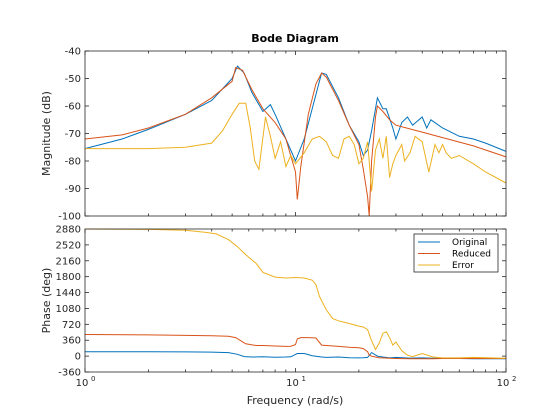 This screenshot has width=560, height=420. What do you see at coordinates (69, 217) in the screenshot?
I see `magnitude-ytick-label: -100` at bounding box center [69, 217].